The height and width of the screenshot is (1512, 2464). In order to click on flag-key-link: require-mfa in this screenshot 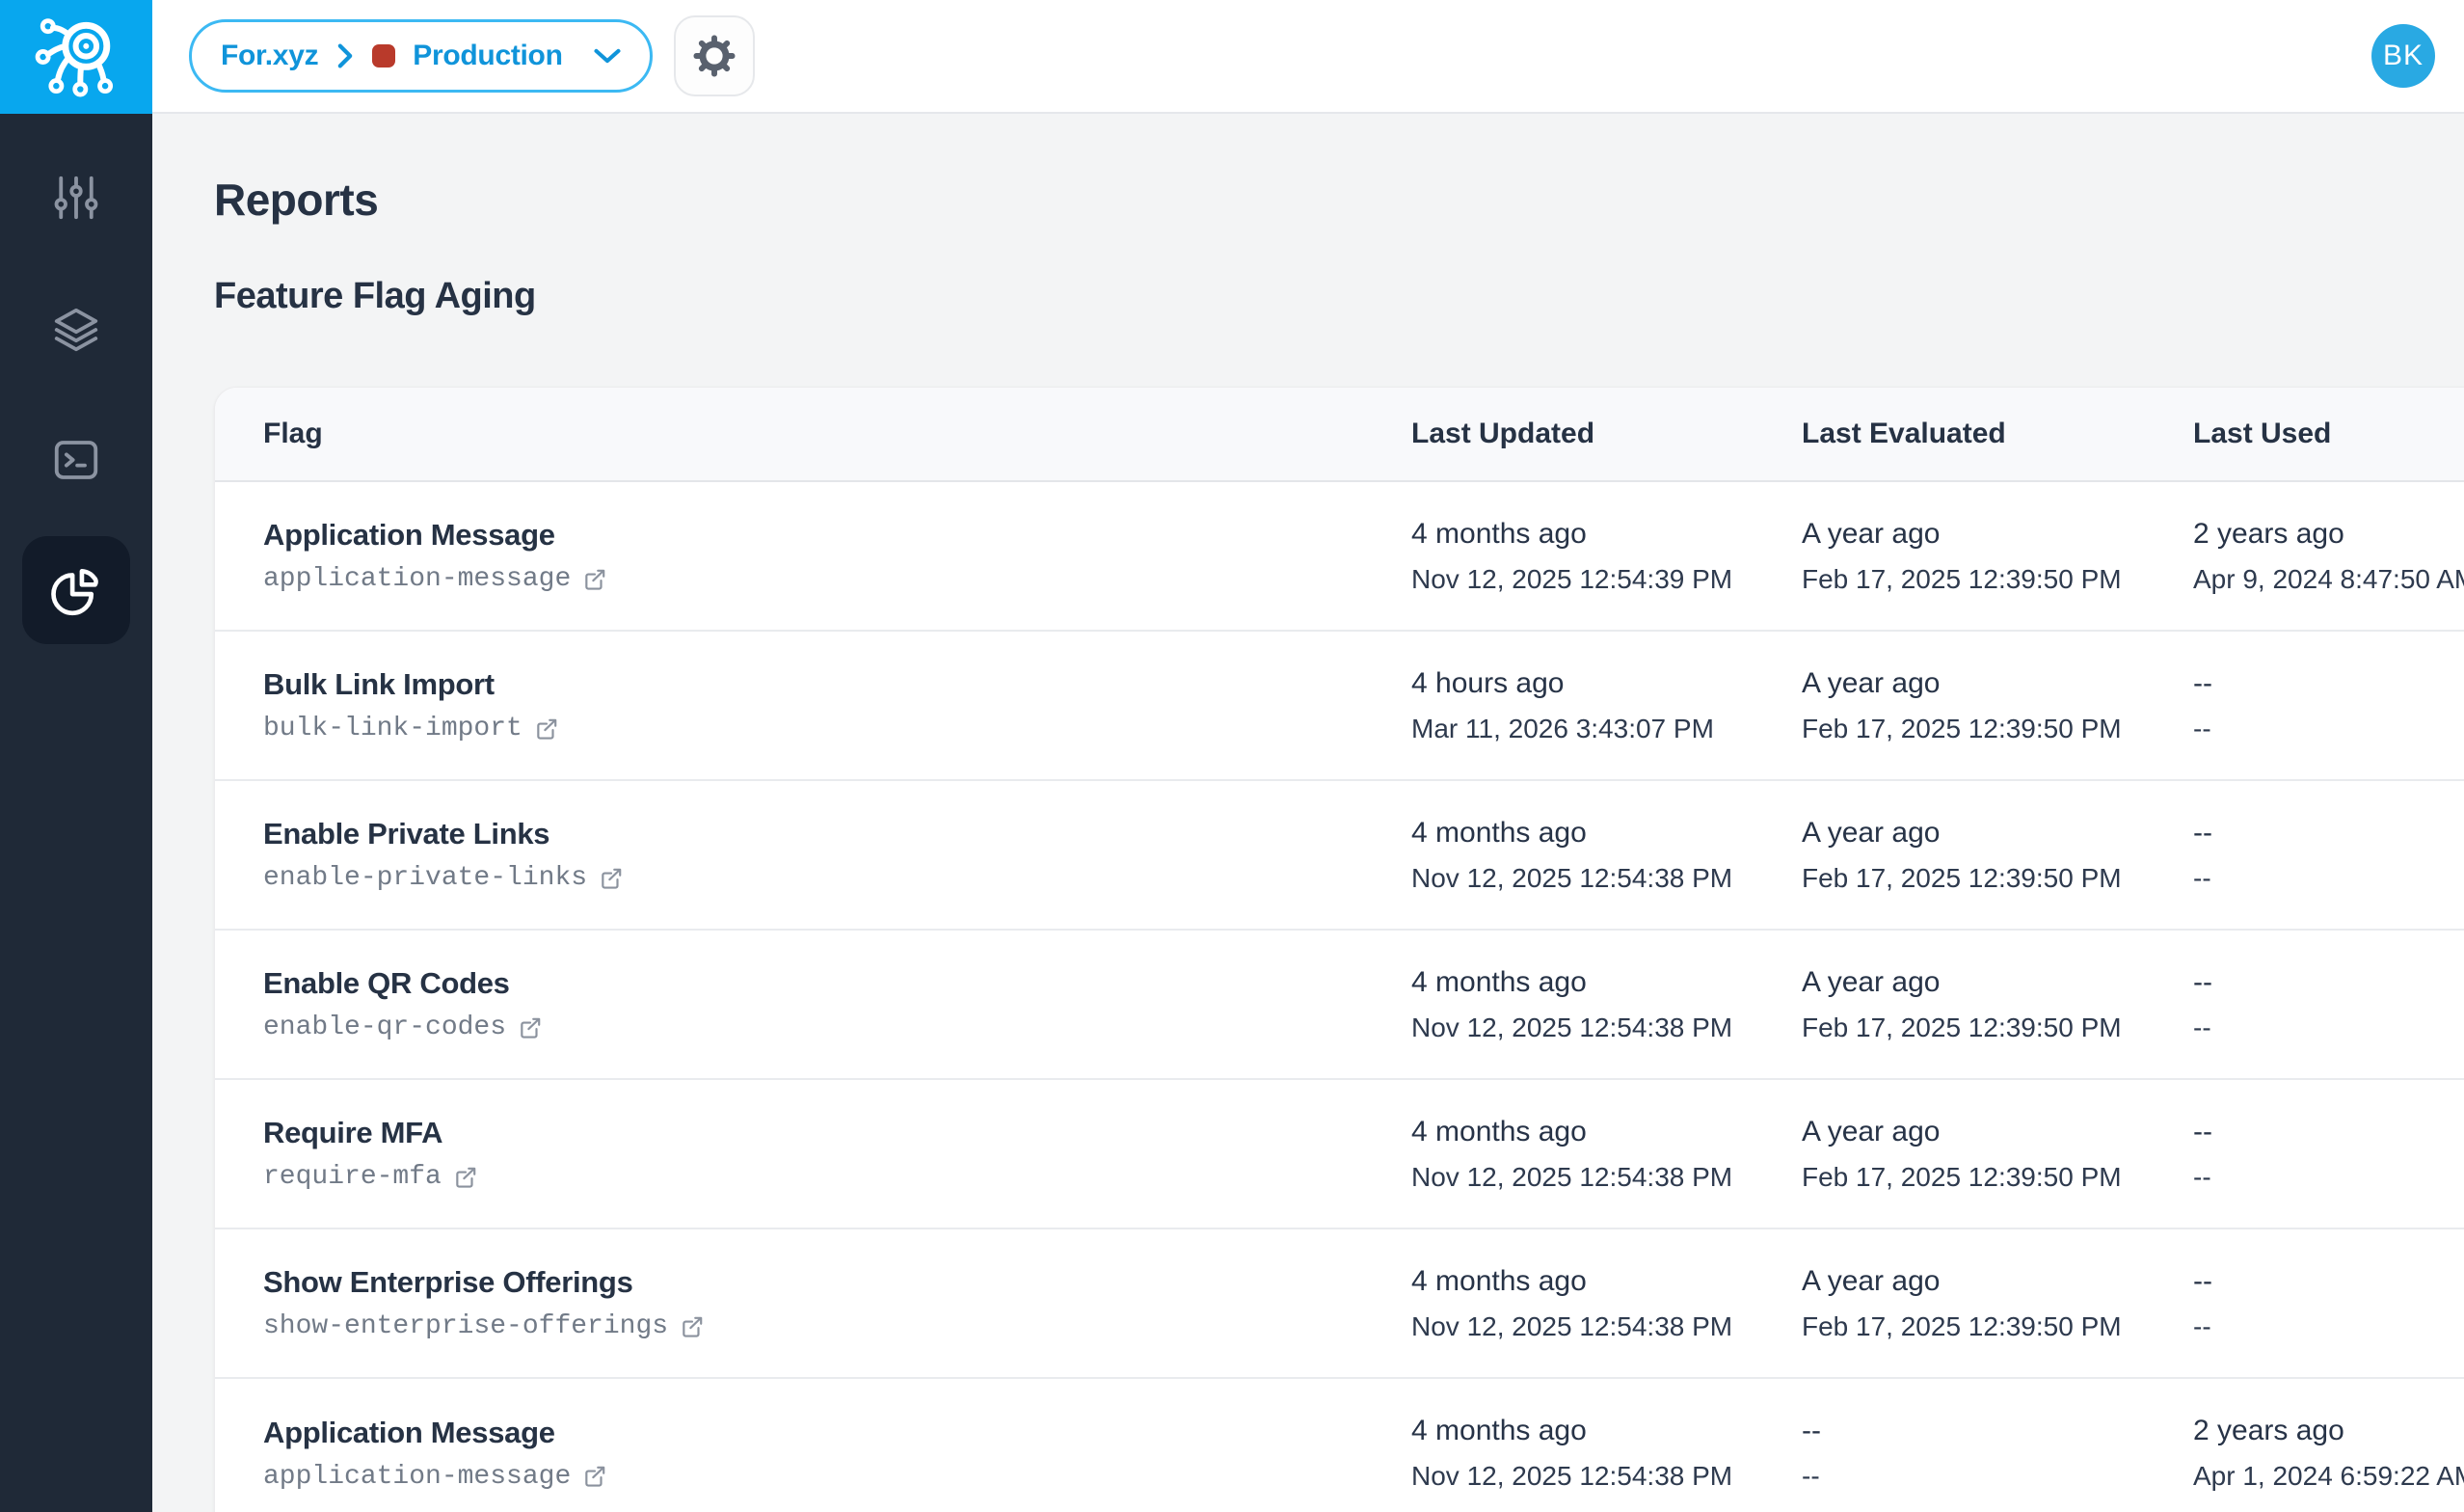, I will do `click(837, 1177)`.